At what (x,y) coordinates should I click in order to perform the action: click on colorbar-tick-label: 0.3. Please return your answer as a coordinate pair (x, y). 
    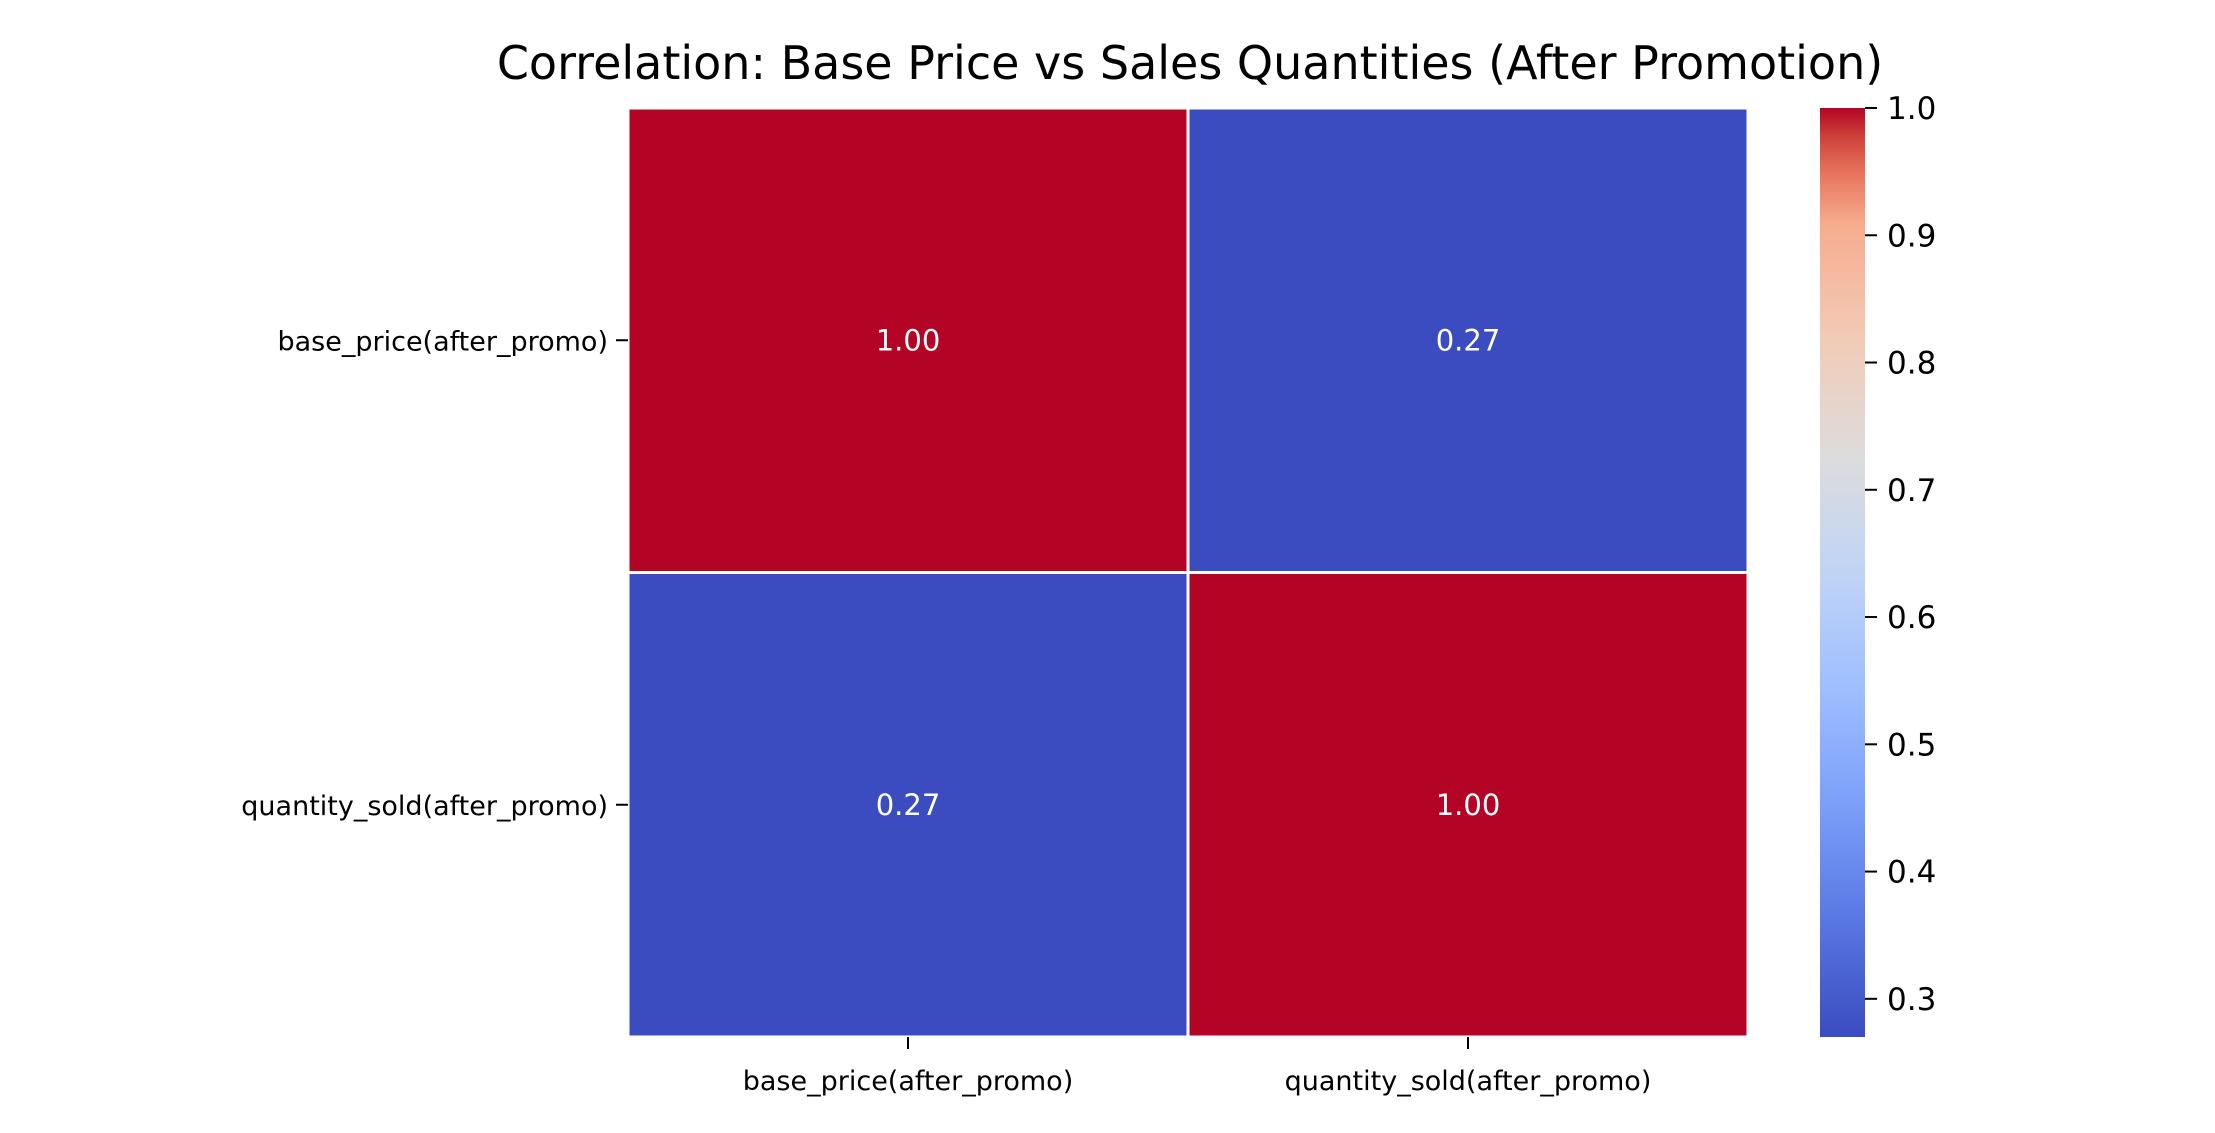
    Looking at the image, I should click on (1911, 1000).